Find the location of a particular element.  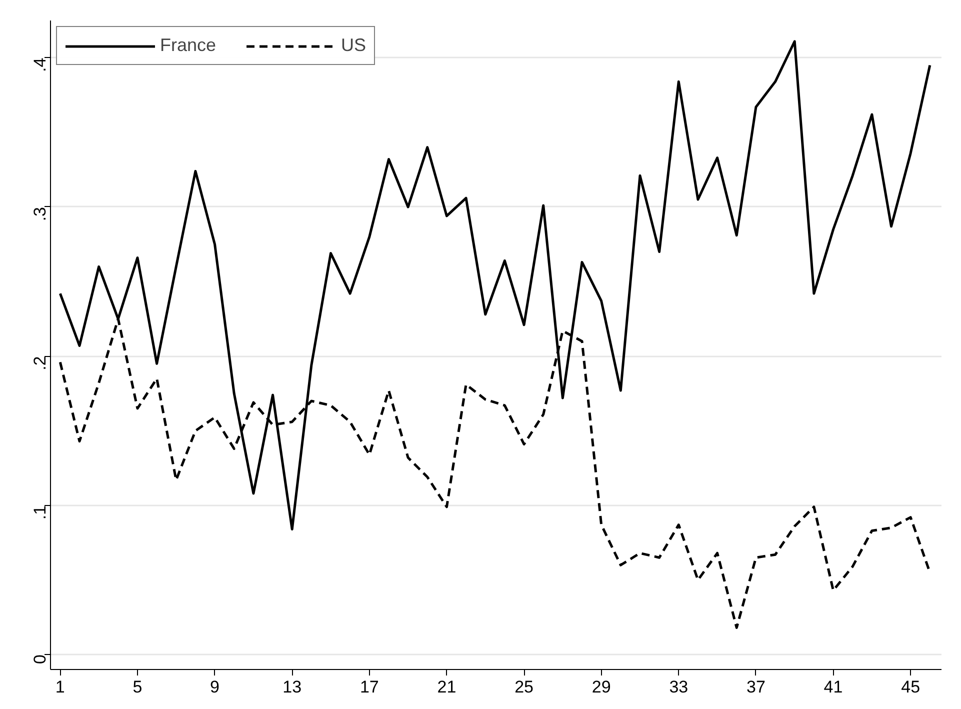

x-tick-label: 45 is located at coordinates (910, 687).